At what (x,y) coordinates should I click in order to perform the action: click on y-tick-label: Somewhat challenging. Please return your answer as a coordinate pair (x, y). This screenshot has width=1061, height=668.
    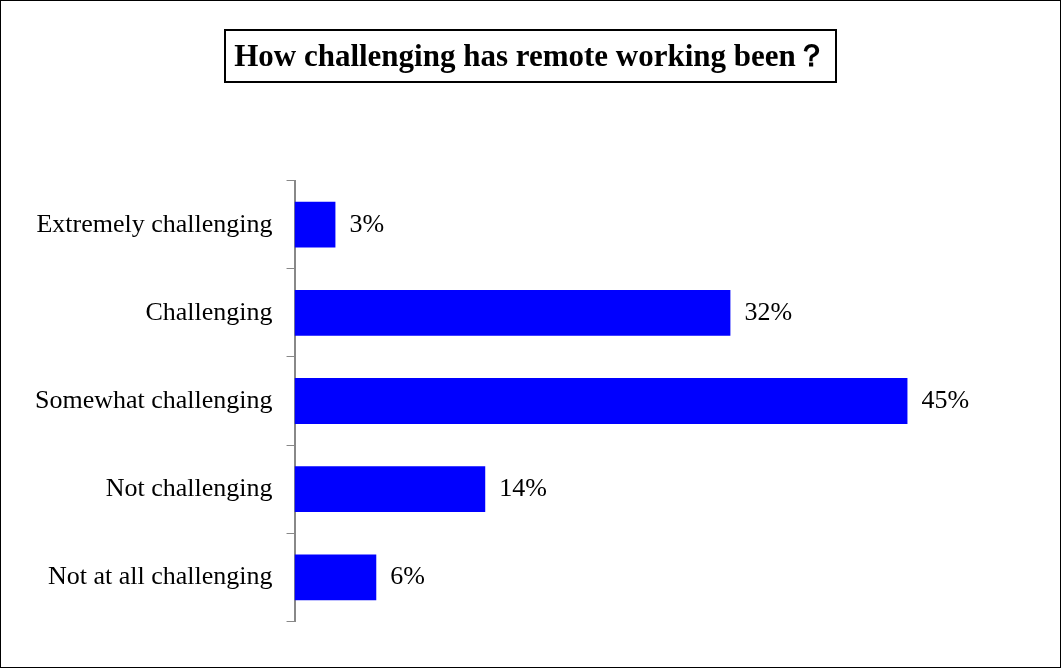
    Looking at the image, I should click on (153, 399).